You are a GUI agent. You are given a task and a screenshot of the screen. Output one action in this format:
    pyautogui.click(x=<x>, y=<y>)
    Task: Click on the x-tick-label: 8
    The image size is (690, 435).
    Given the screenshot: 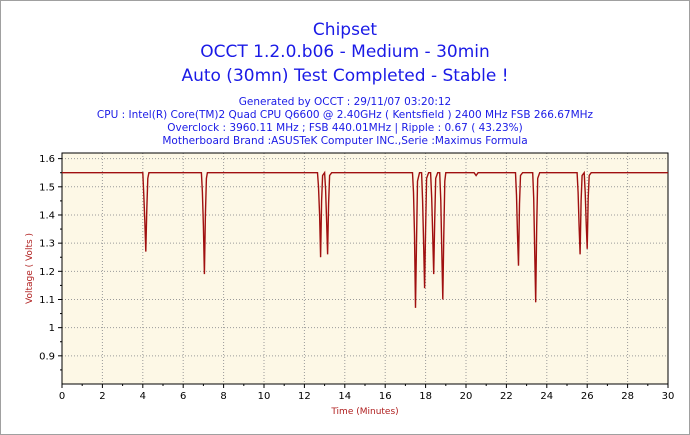 What is the action you would take?
    pyautogui.click(x=223, y=396)
    